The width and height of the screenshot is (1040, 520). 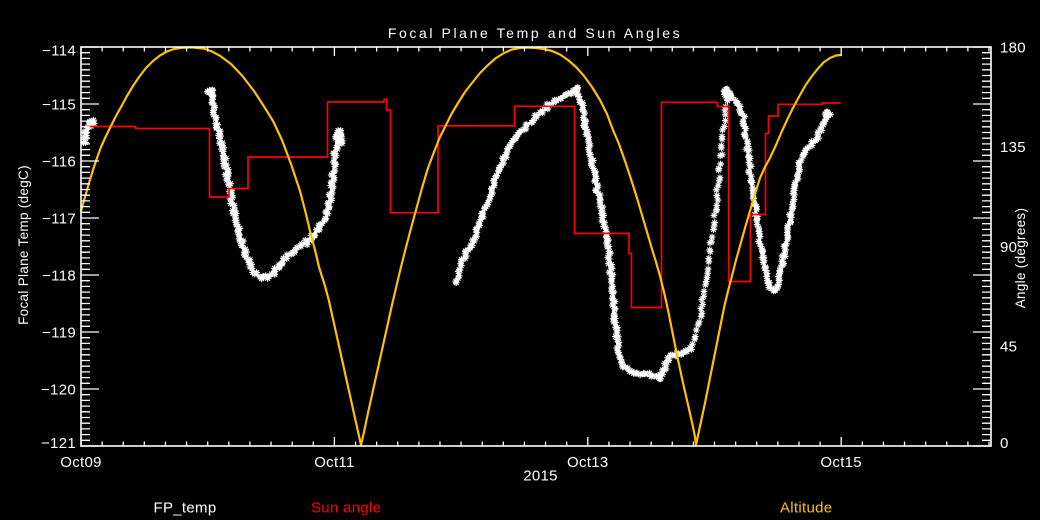 I want to click on svg-text:Focal Plane Temp and Sun Angle: Focal Plane Temp and Sun Angles, so click(x=535, y=33).